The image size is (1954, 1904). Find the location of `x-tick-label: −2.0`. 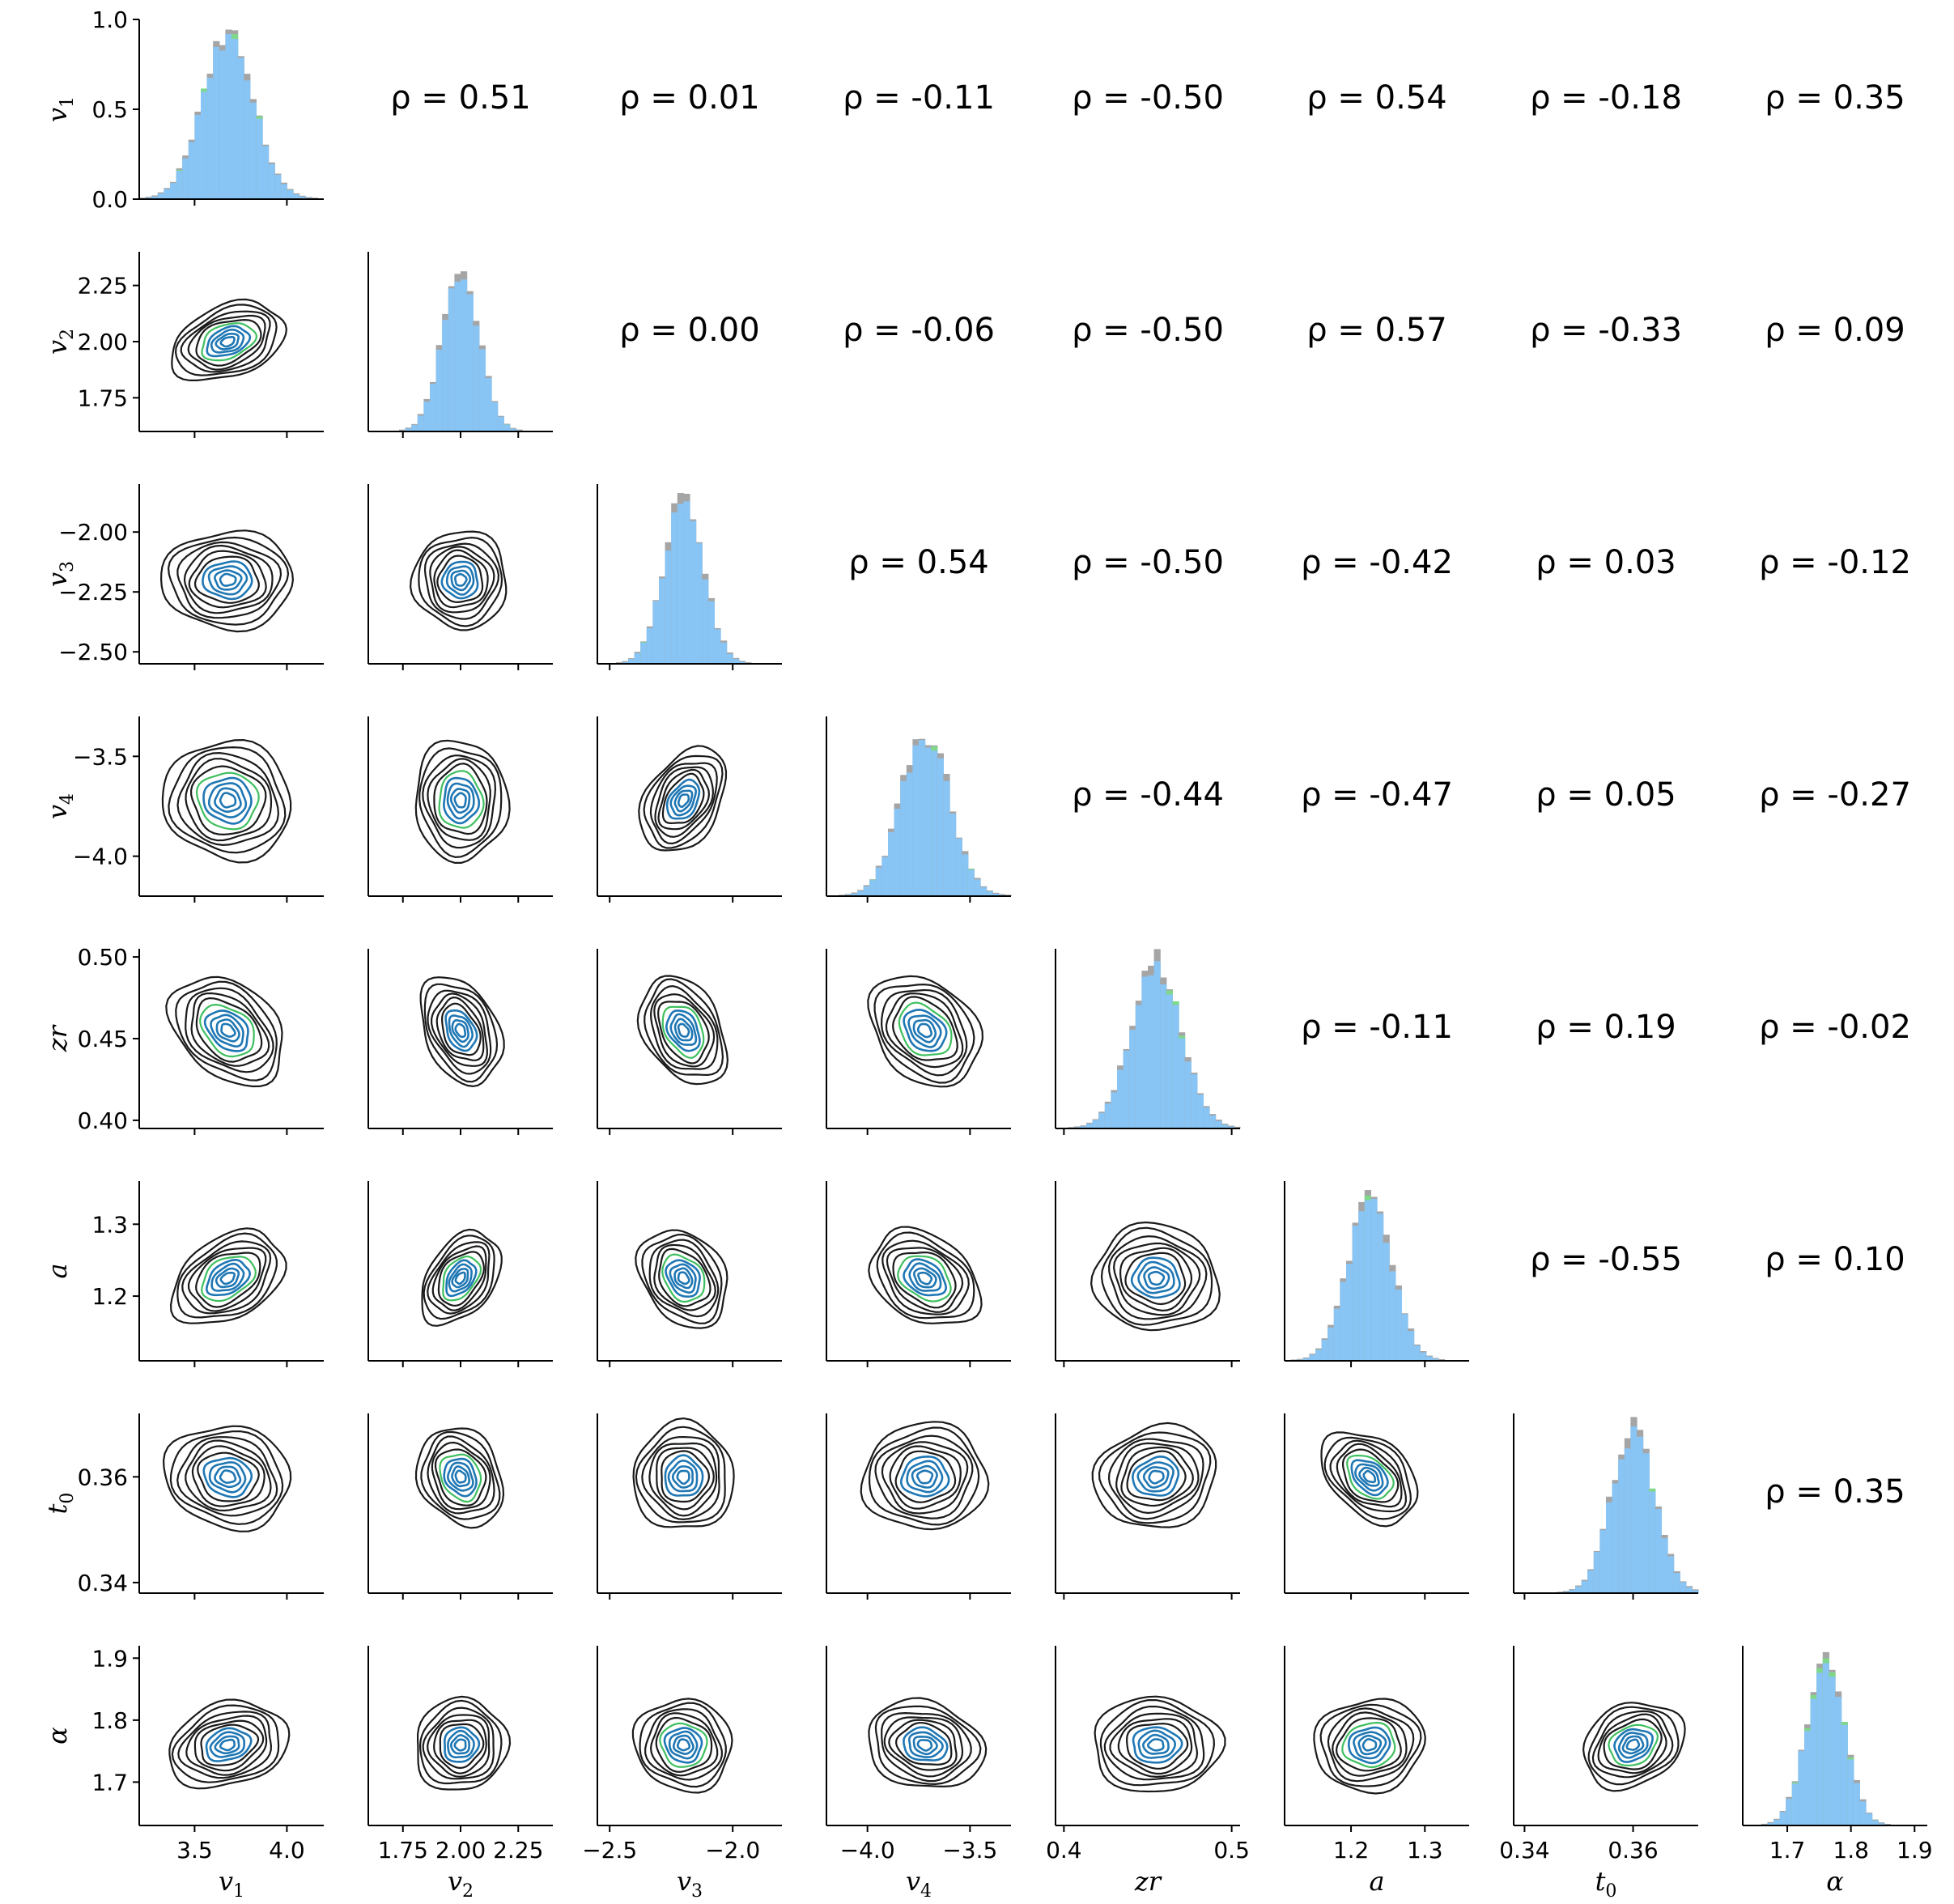

x-tick-label: −2.0 is located at coordinates (732, 1850).